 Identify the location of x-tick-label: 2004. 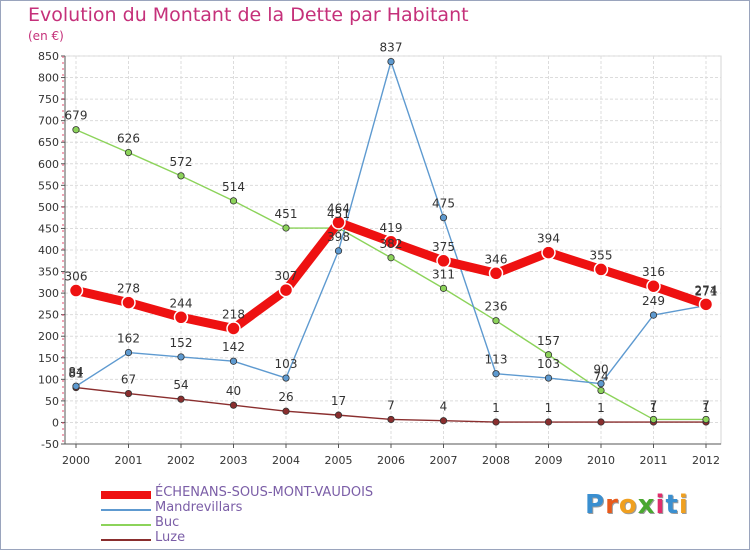
(286, 460).